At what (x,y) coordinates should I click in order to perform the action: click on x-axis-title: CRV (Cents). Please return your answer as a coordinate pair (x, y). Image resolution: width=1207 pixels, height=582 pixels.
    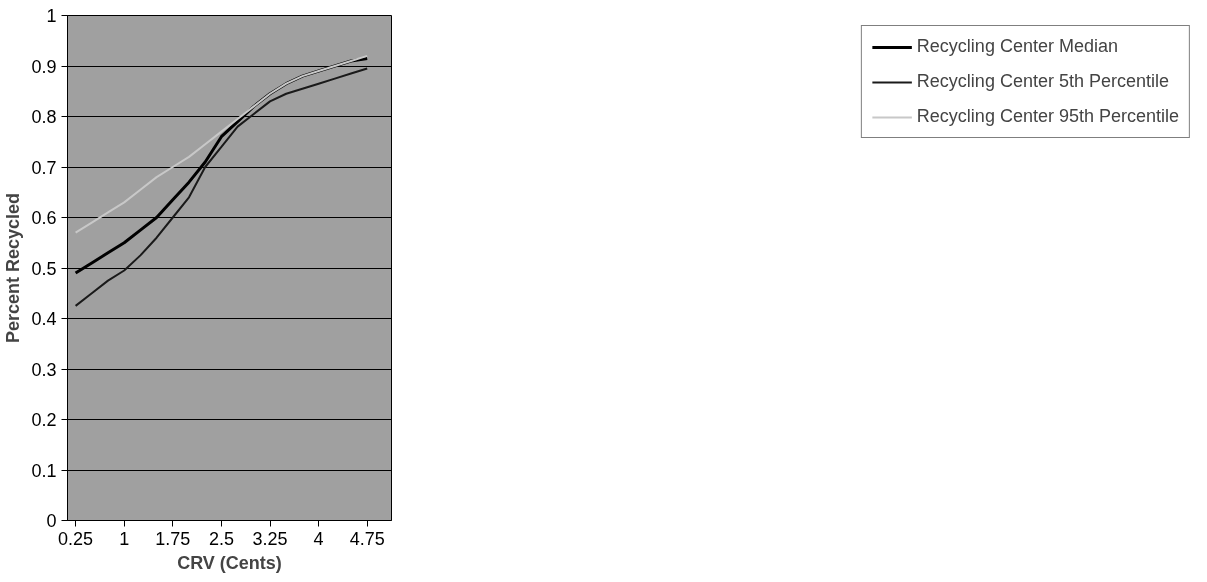
    Looking at the image, I should click on (229, 562).